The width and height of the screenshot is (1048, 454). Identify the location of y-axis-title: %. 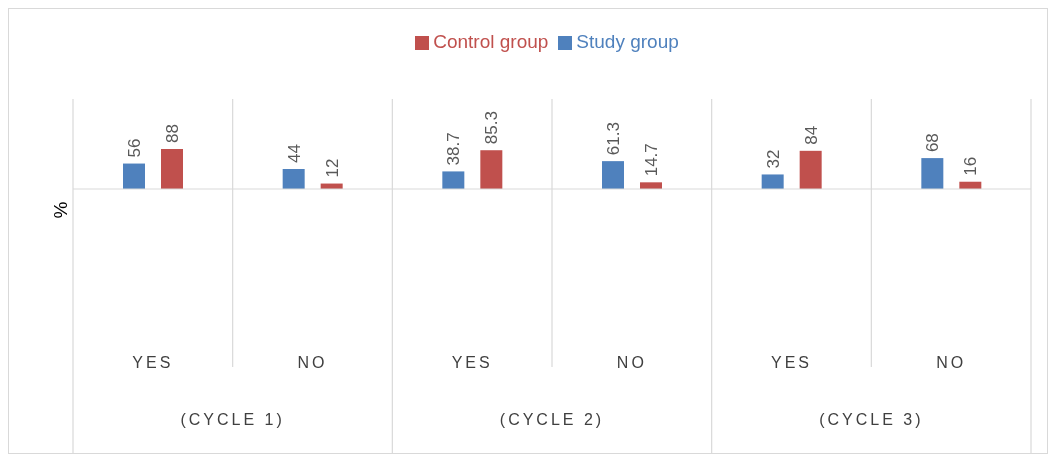
(61, 210).